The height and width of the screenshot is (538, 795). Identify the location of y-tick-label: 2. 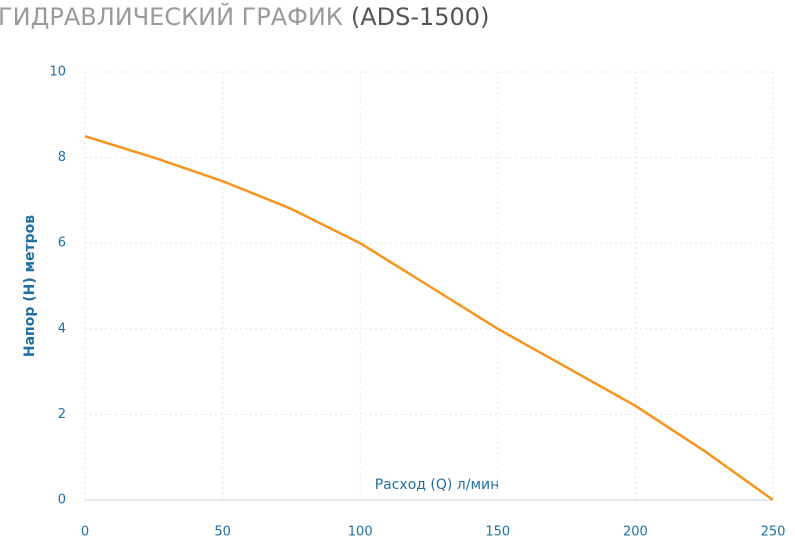
(62, 414).